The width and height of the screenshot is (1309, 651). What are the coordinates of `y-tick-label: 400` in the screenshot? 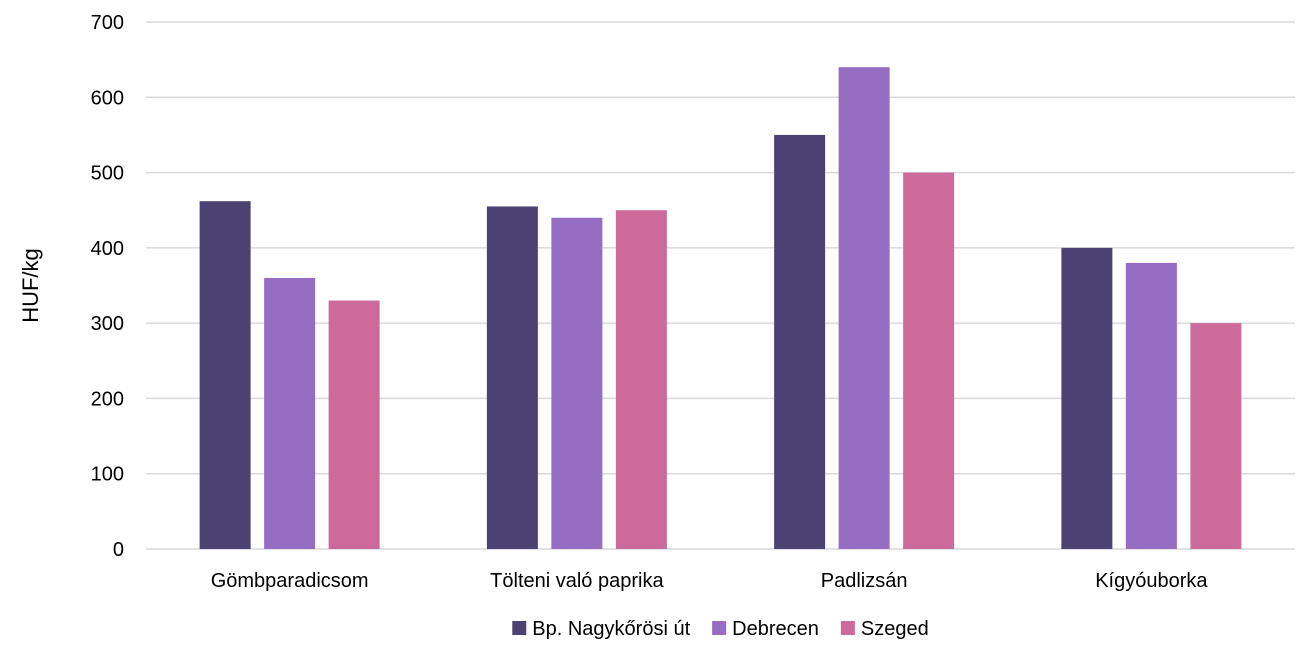 It's located at (107, 249).